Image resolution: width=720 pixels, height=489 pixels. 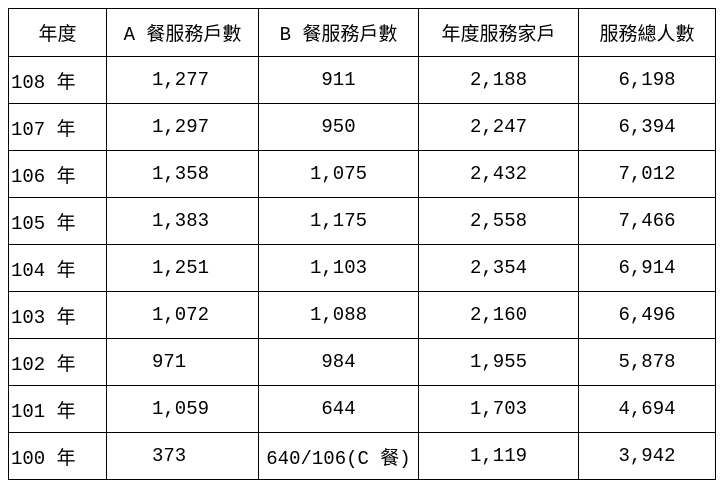 What do you see at coordinates (182, 362) in the screenshot?
I see `table-cell: 971` at bounding box center [182, 362].